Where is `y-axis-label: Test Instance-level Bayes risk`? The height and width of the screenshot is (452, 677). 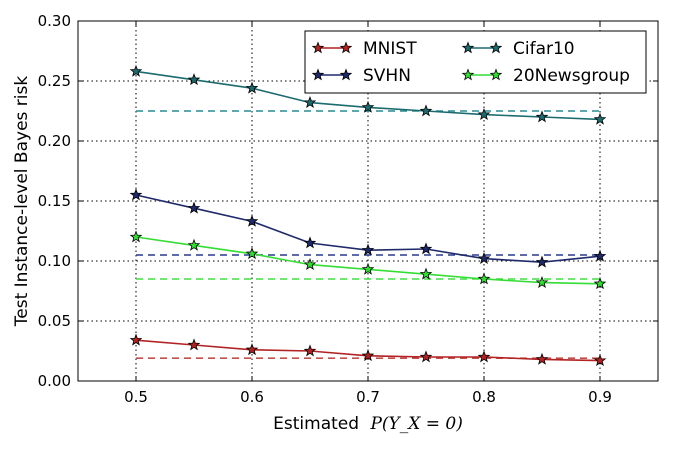 y-axis-label: Test Instance-level Bayes risk is located at coordinates (22, 202).